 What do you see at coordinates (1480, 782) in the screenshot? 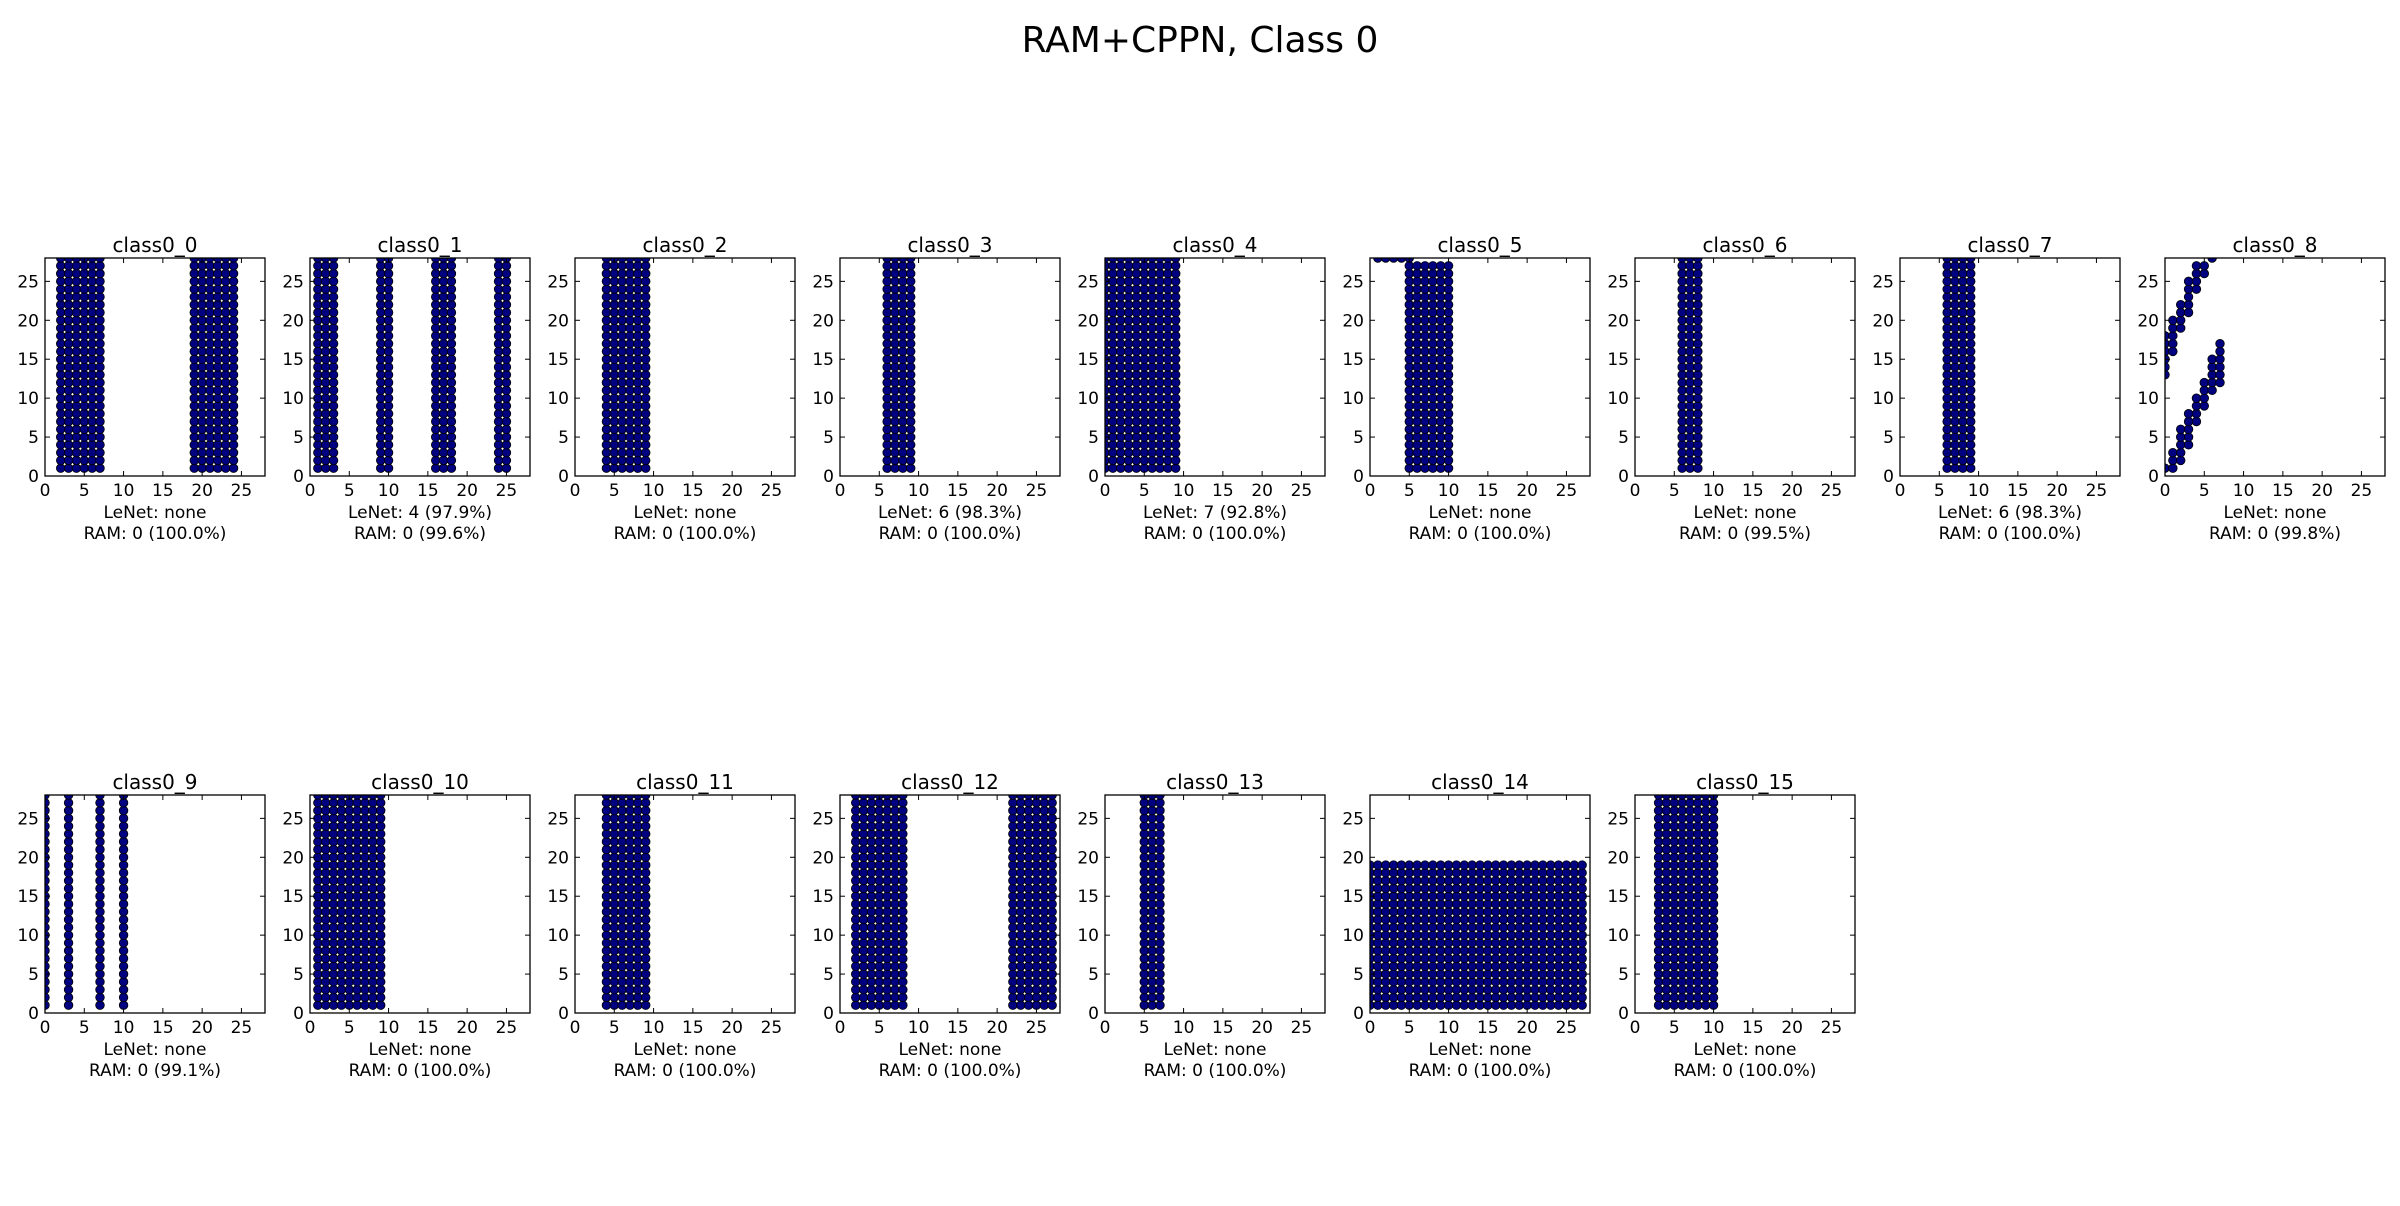
I see `subplot-title: class0_14` at bounding box center [1480, 782].